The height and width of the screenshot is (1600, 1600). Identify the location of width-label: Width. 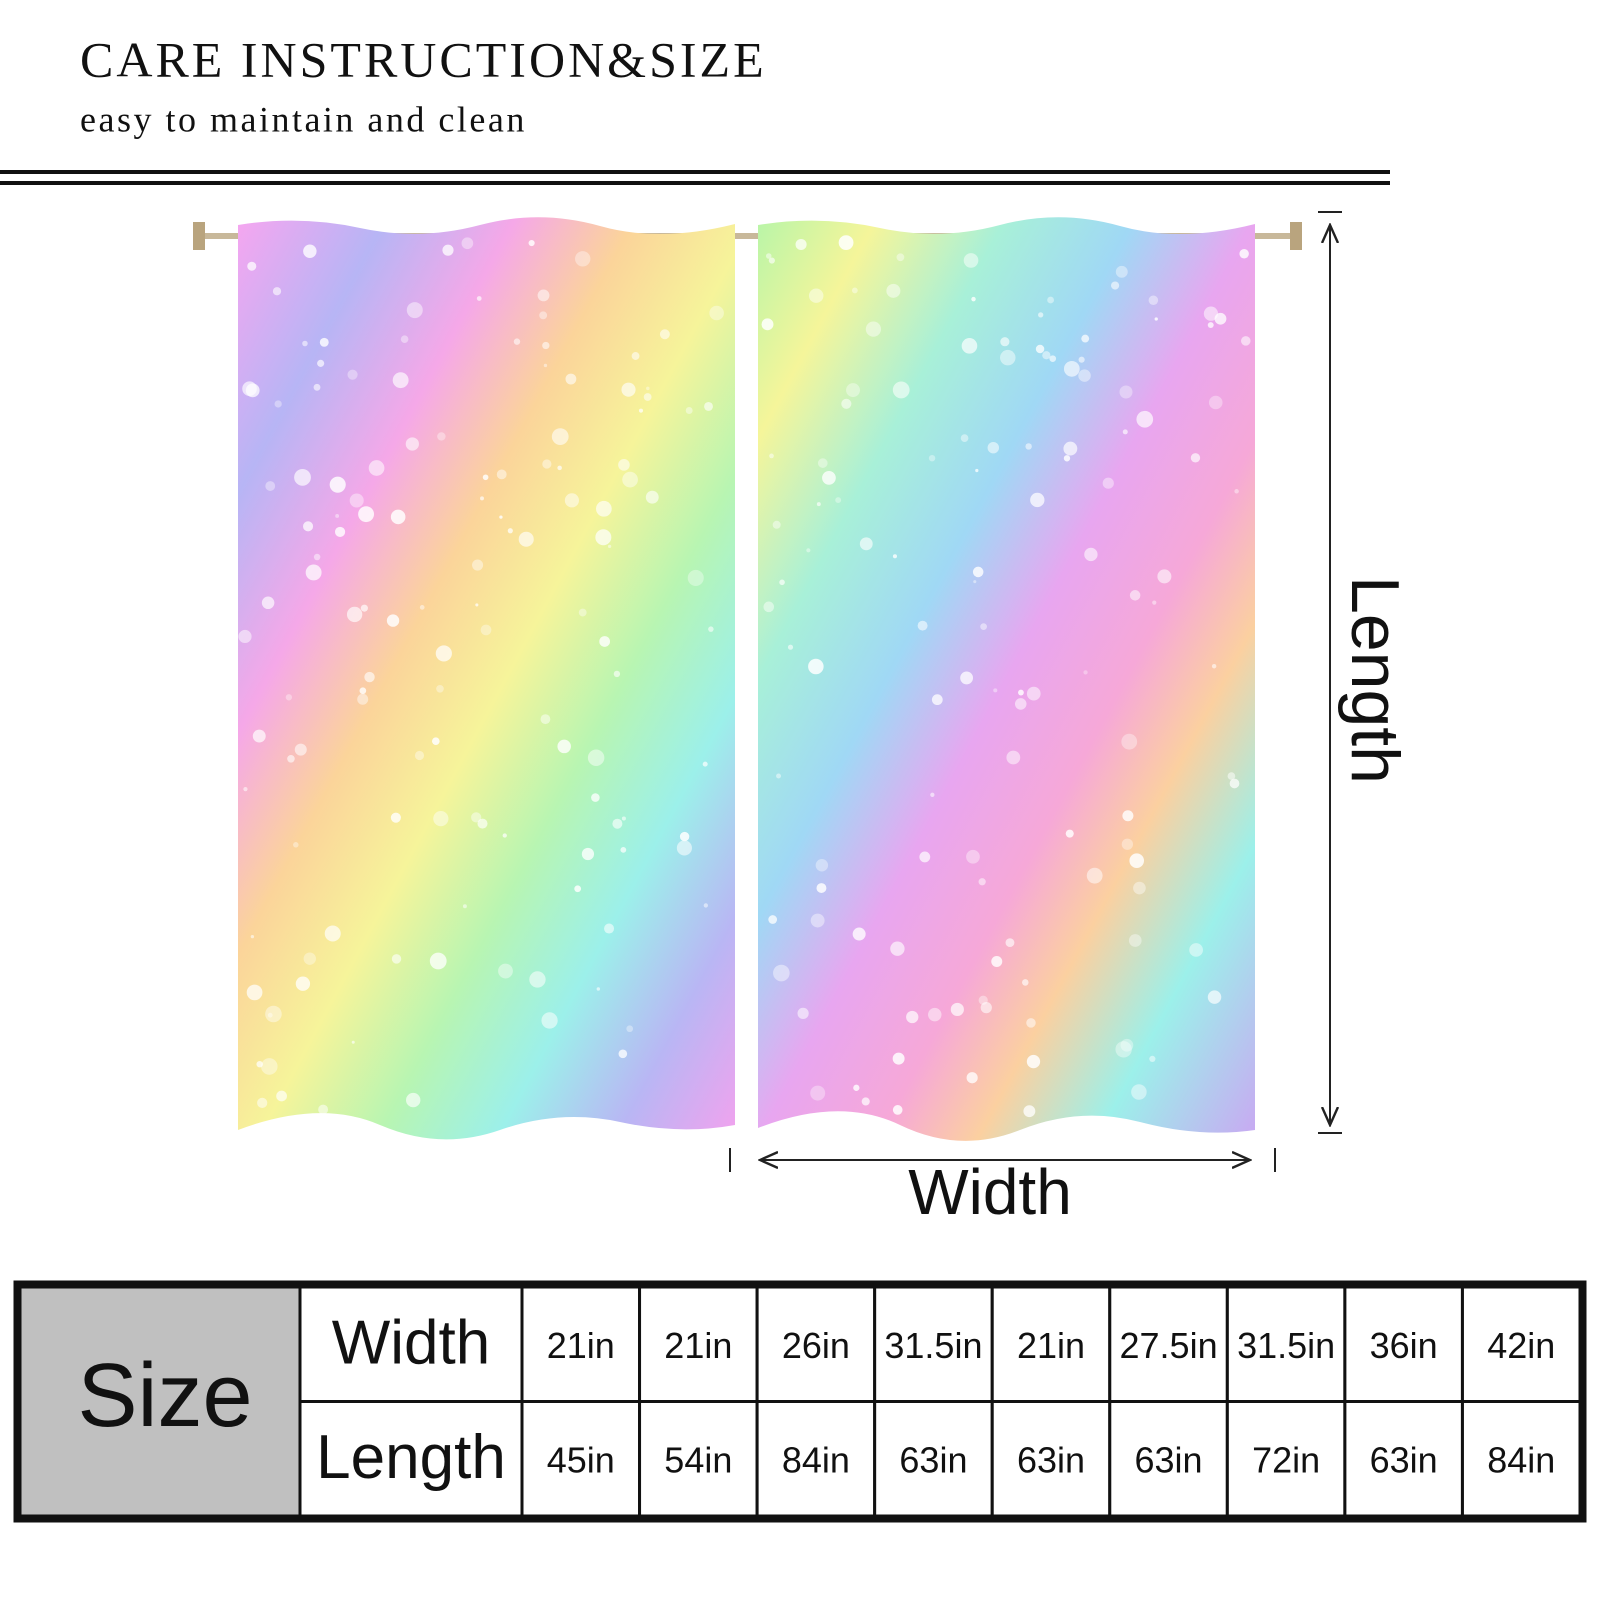
(990, 1192).